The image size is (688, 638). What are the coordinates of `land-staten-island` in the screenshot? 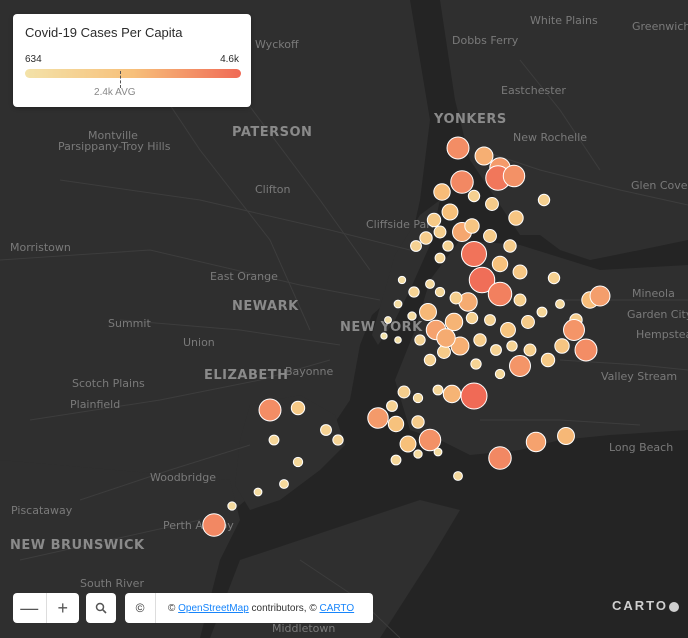 It's located at (290, 452).